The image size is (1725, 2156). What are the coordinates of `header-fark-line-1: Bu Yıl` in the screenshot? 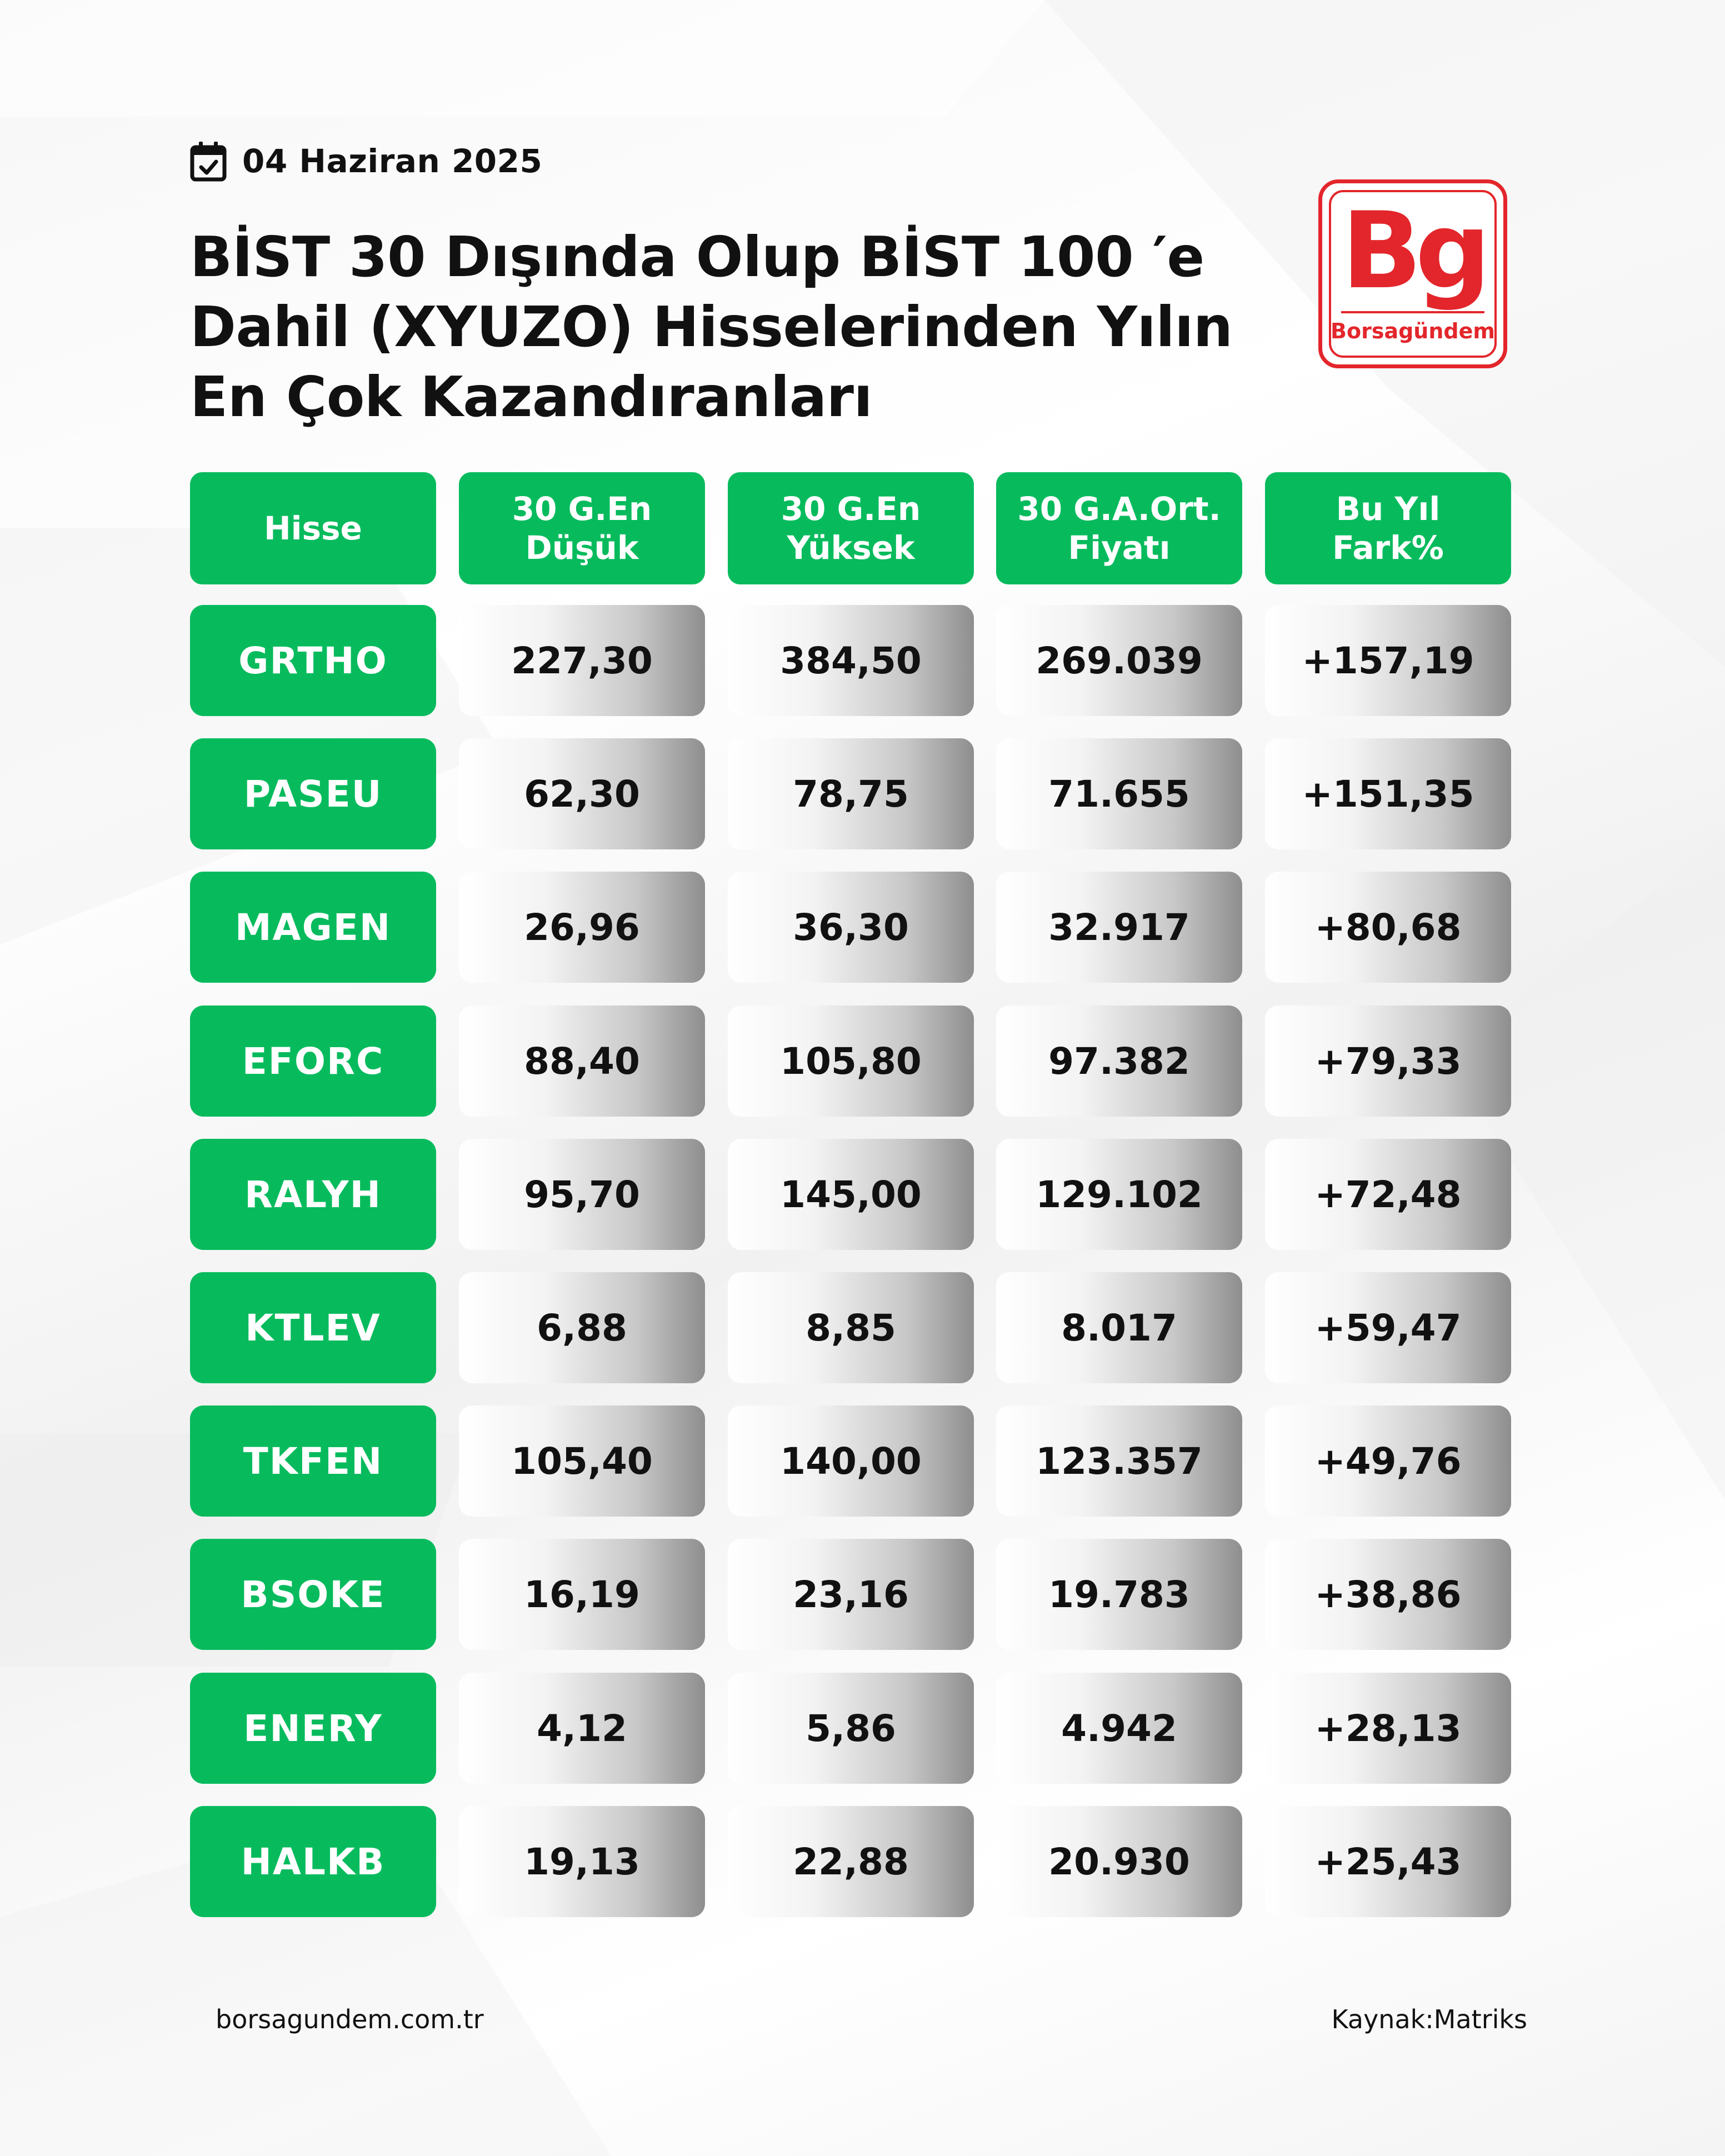 It's located at (1389, 509).